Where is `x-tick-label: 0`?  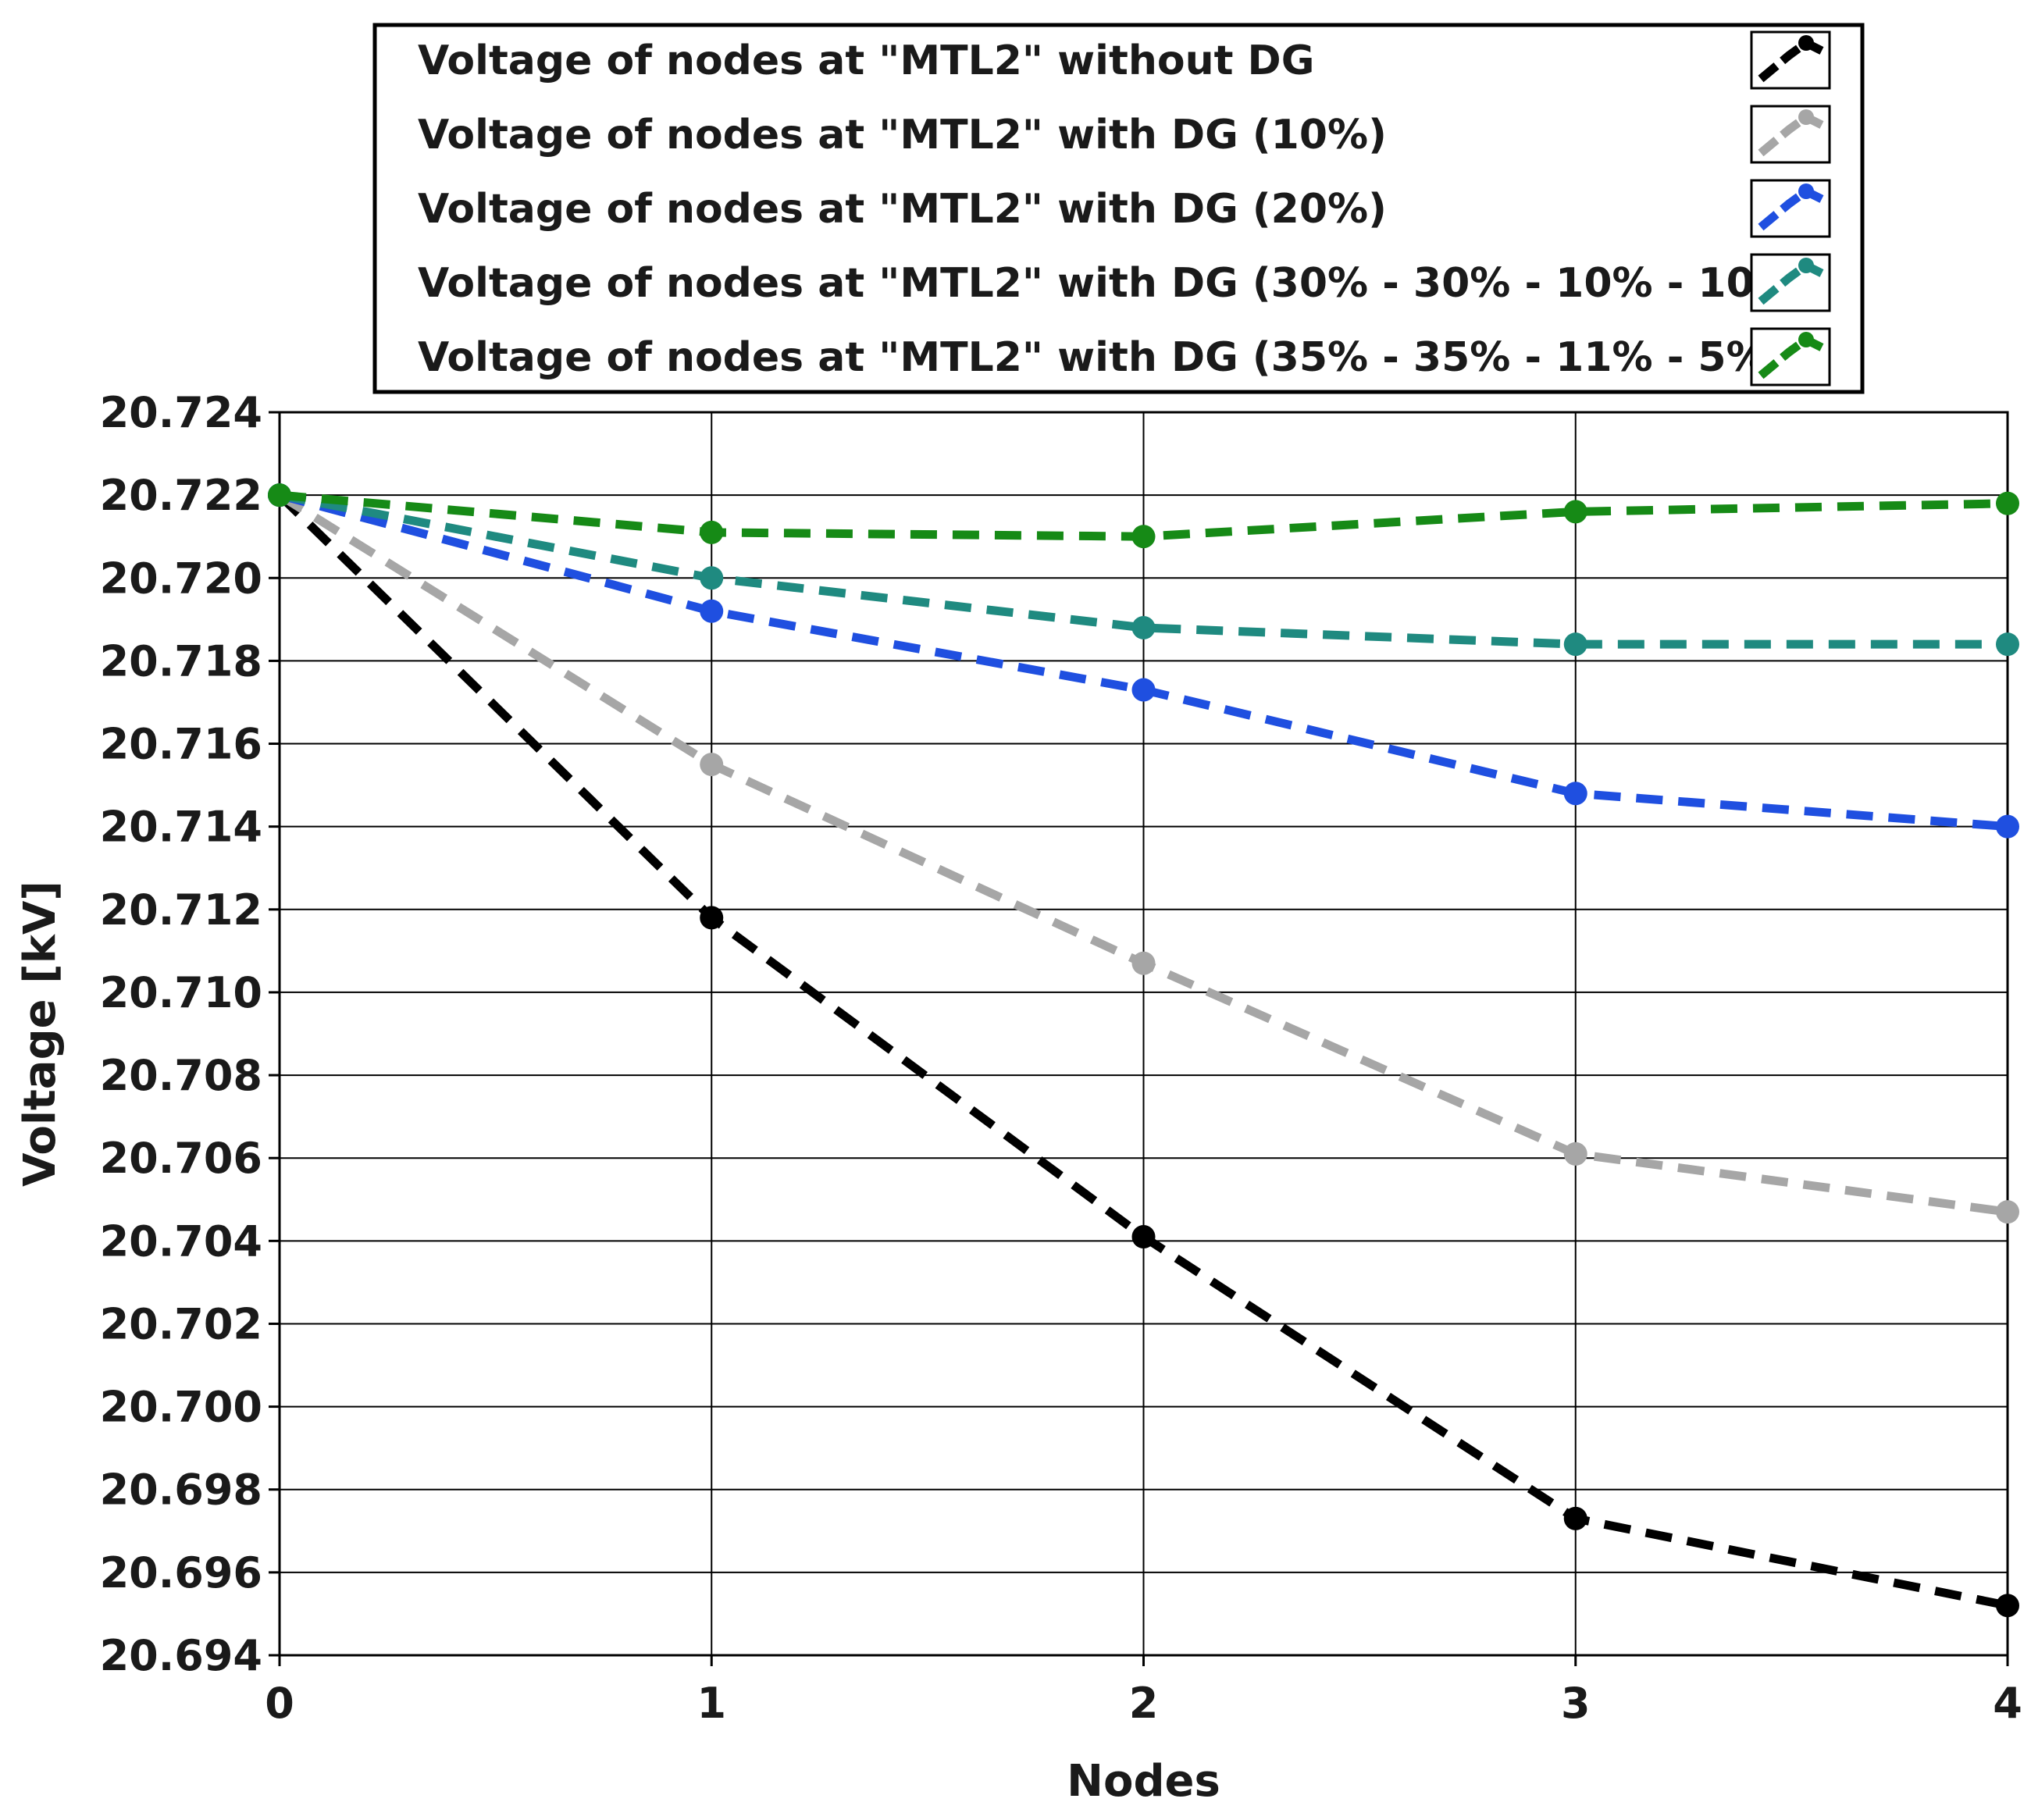 x-tick-label: 0 is located at coordinates (280, 1703).